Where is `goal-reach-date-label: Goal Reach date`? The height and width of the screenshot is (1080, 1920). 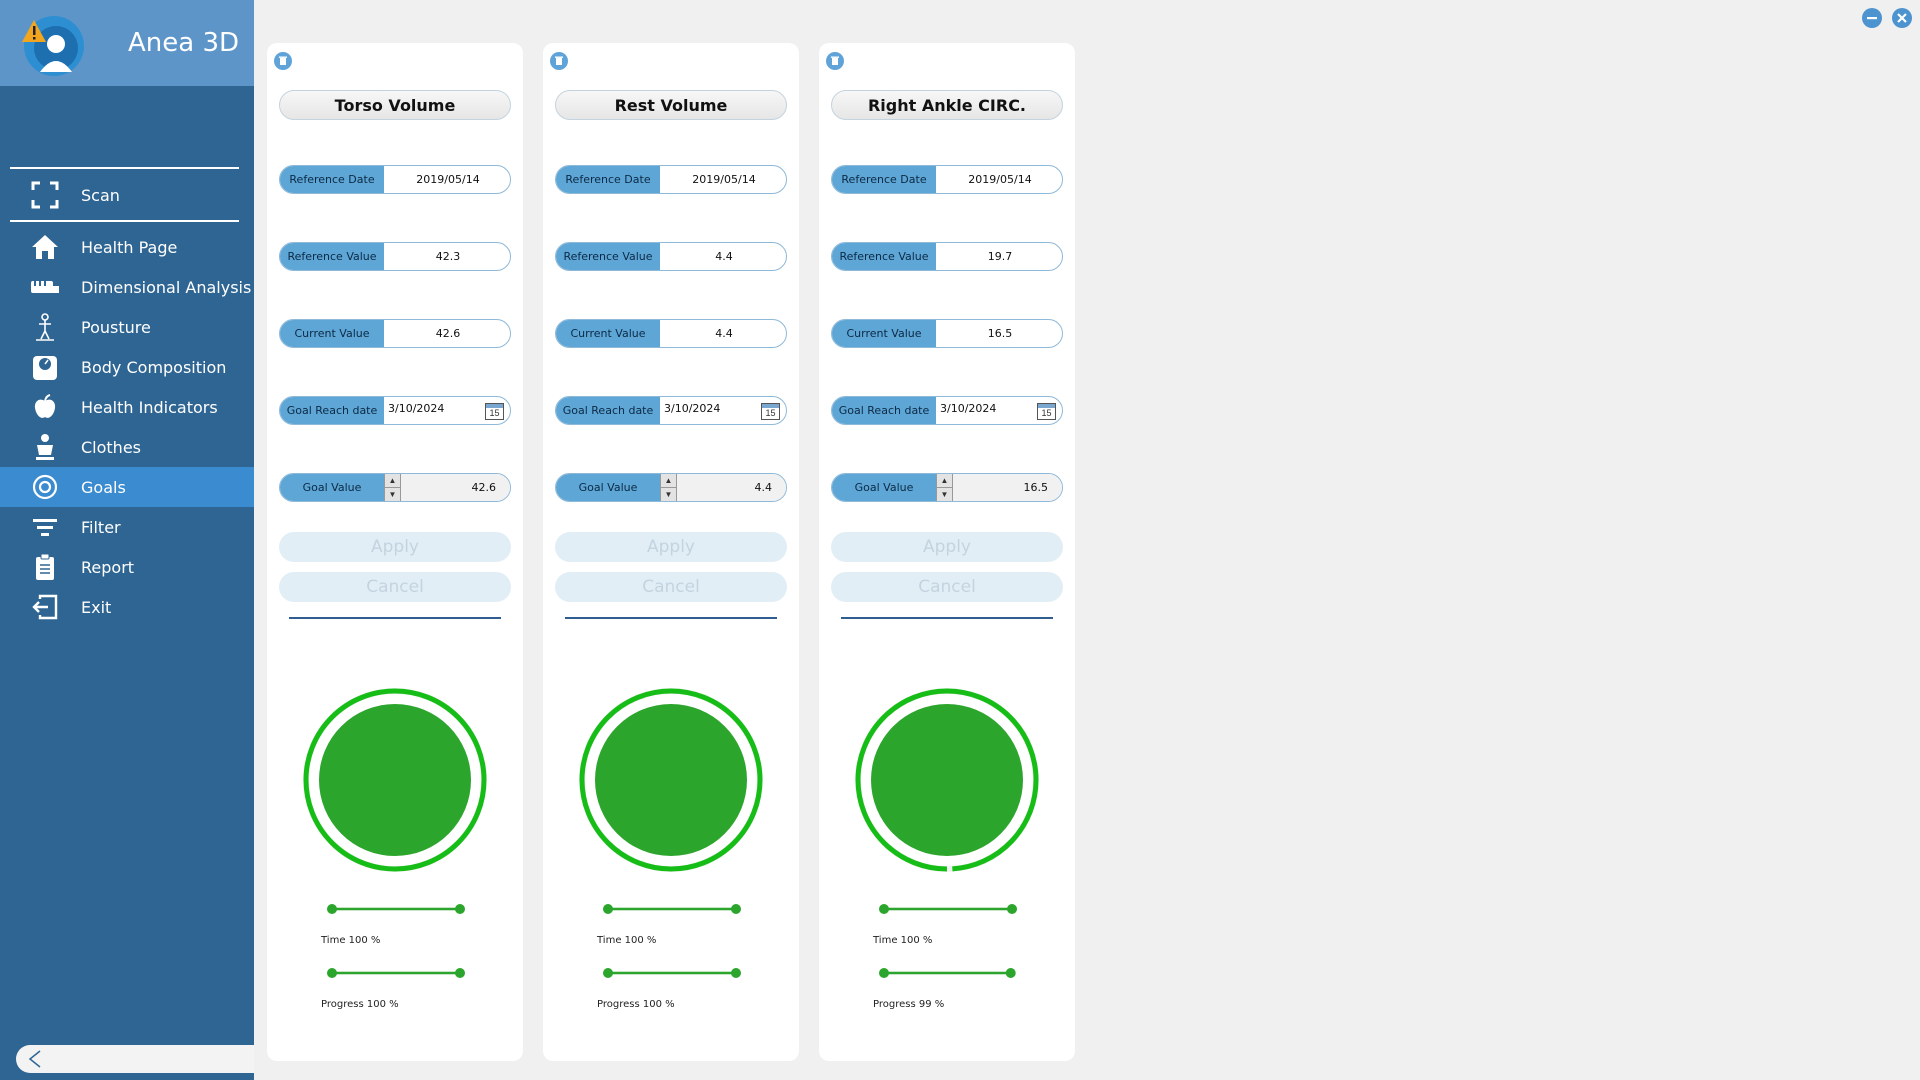
goal-reach-date-label: Goal Reach date is located at coordinates (608, 410).